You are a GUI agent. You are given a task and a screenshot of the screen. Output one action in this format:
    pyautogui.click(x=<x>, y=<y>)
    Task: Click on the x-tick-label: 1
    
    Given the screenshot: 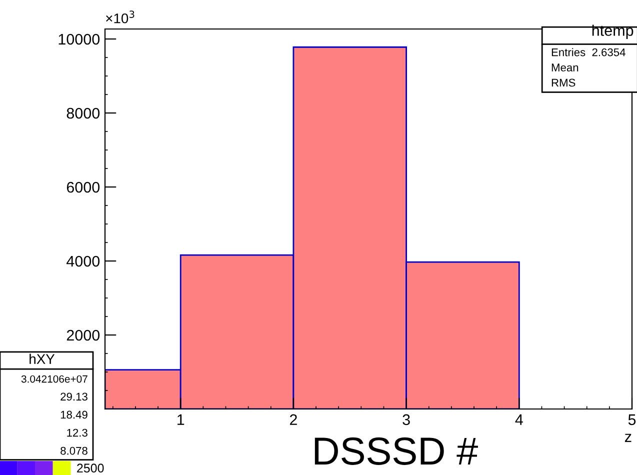 What is the action you would take?
    pyautogui.click(x=181, y=419)
    